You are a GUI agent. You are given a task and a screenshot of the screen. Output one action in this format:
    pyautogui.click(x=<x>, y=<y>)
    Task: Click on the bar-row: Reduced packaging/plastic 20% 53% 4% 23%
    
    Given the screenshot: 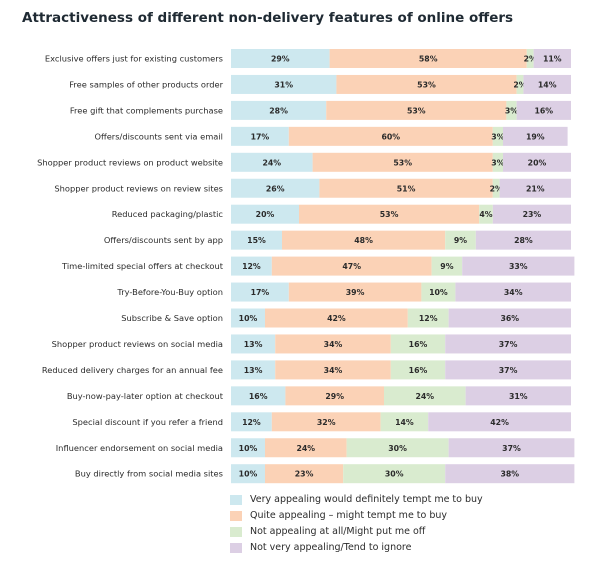 What is the action you would take?
    pyautogui.click(x=341, y=214)
    